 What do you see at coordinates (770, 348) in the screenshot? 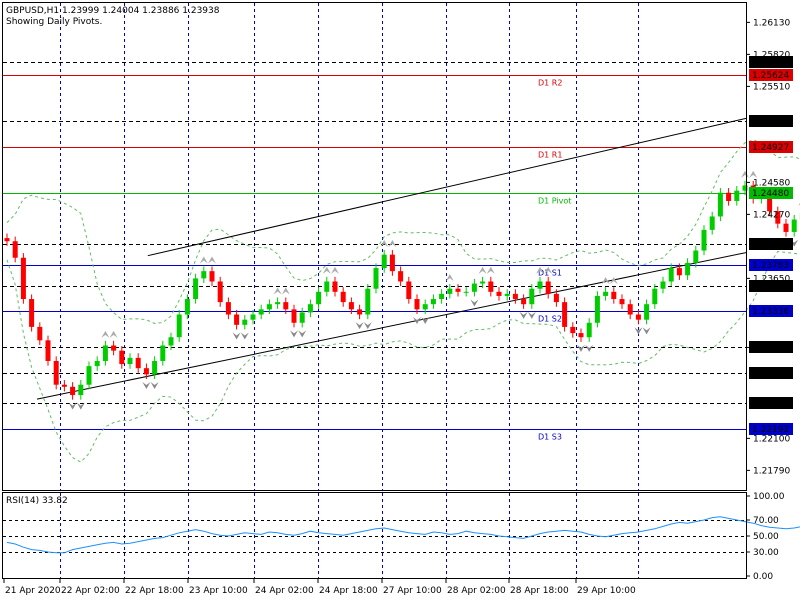
I see `price-tag-text: 1.22981` at bounding box center [770, 348].